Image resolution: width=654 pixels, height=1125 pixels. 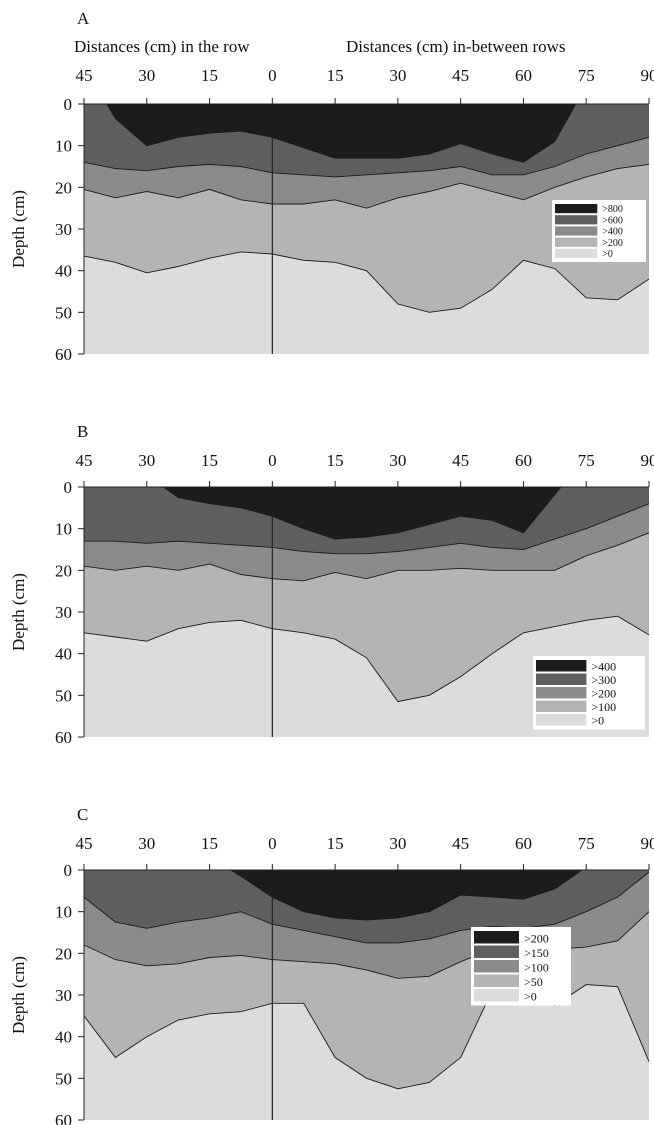 I want to click on legend-label: >200, so click(x=612, y=243).